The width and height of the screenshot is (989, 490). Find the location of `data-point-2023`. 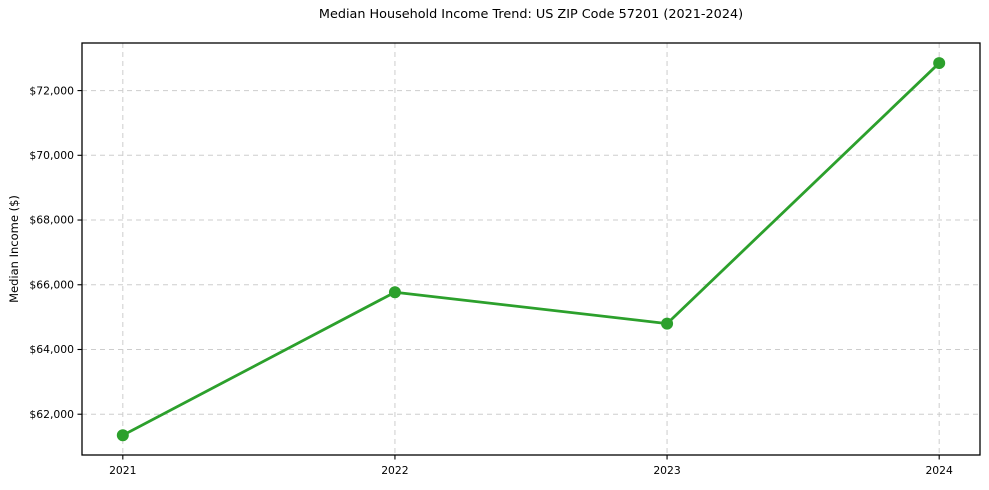

data-point-2023 is located at coordinates (667, 323).